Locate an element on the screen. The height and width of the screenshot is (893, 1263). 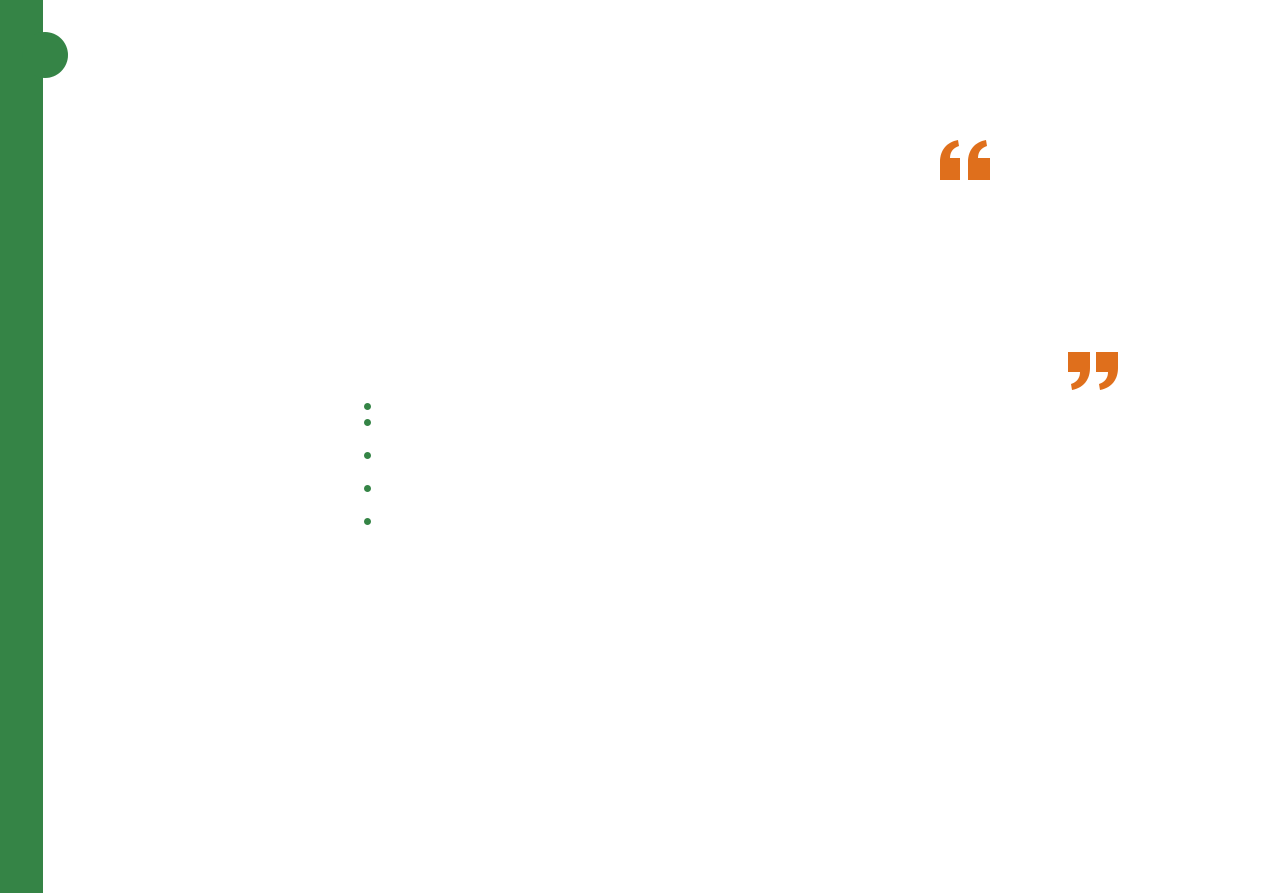
sidebar-tab-icon is located at coordinates (45, 55).